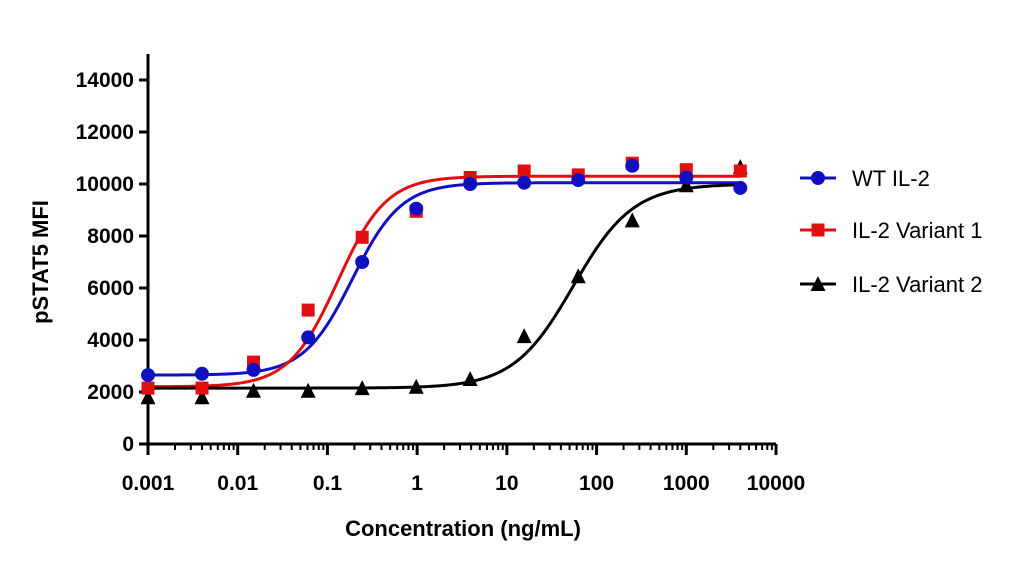 The width and height of the screenshot is (1024, 570). I want to click on y-tick-label: 0, so click(128, 444).